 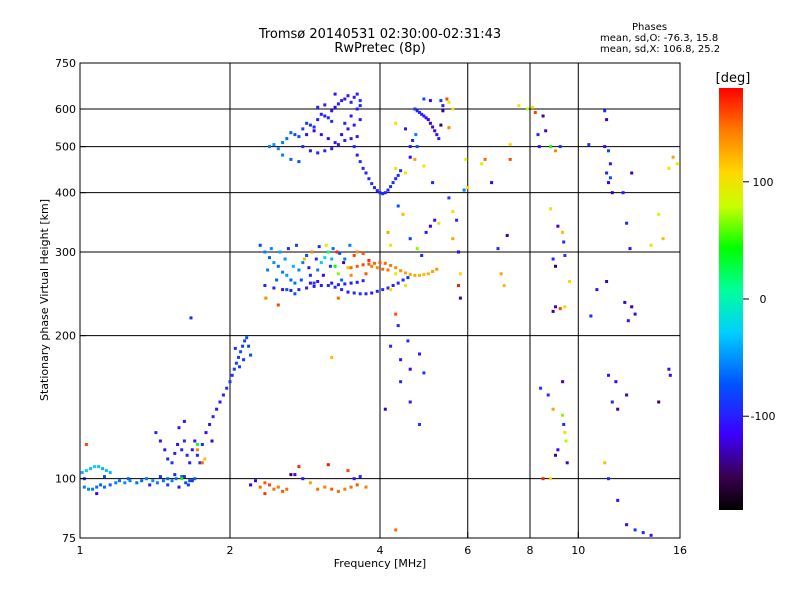 I want to click on phase-stats-o-mode: mean, sd,O: -76.3, 15.8, so click(x=659, y=38).